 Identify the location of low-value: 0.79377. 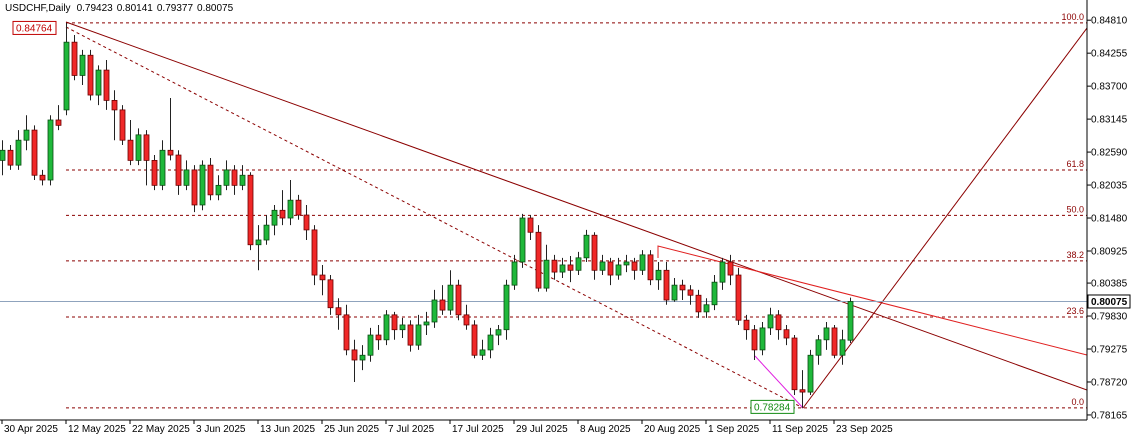
(175, 8).